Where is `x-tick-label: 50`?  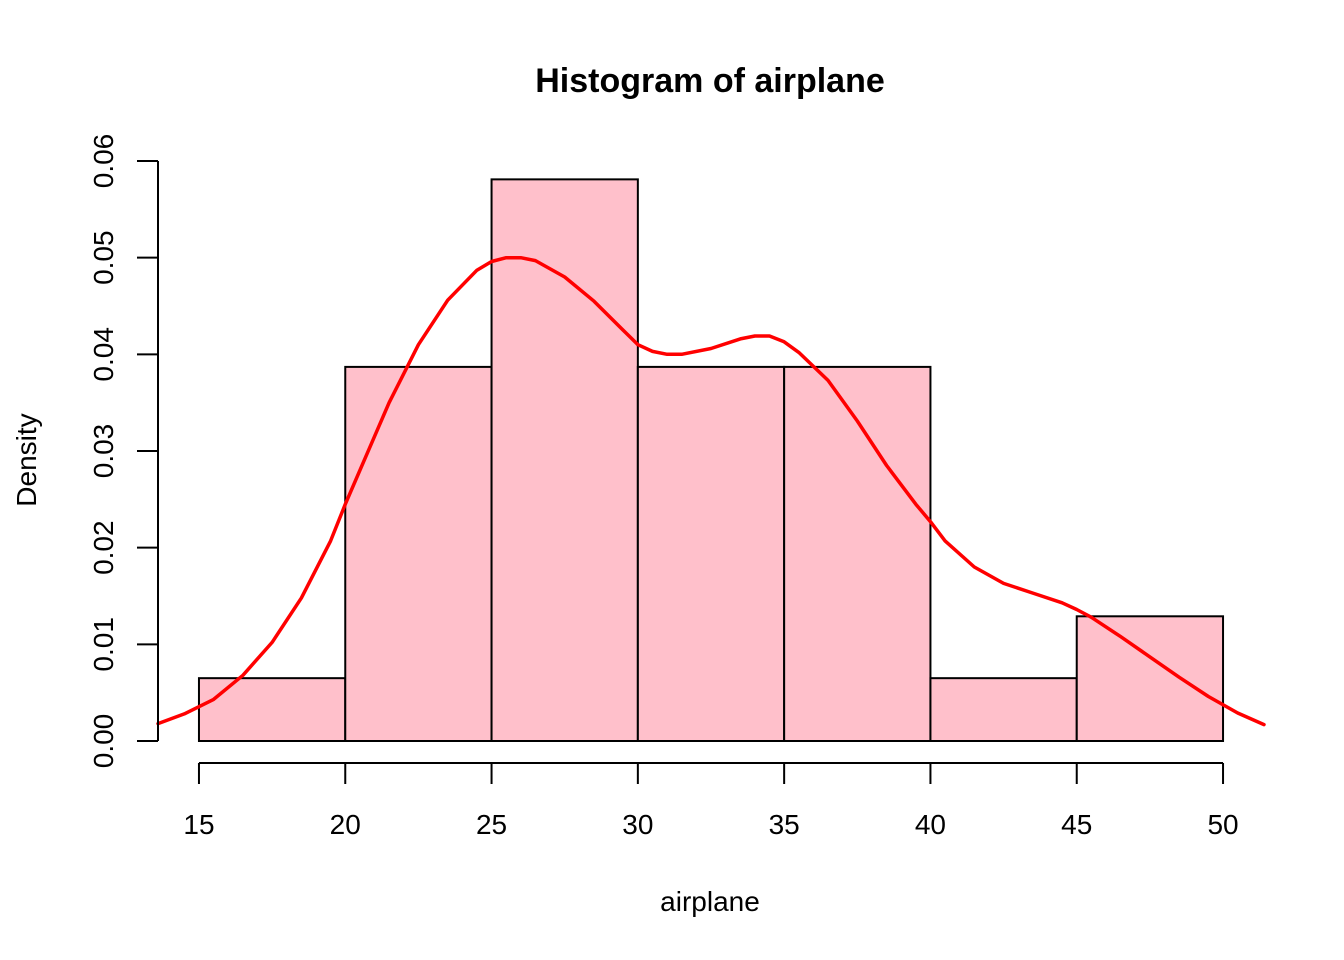
x-tick-label: 50 is located at coordinates (1222, 824).